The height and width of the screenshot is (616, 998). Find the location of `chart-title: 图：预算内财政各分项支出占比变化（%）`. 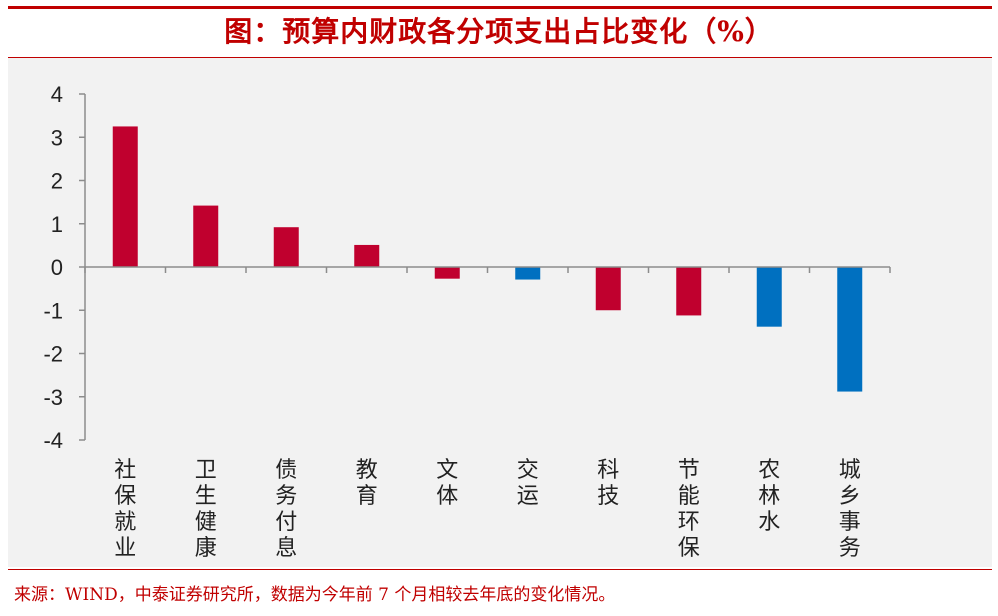

chart-title: 图：预算内财政各分项支出占比变化（%） is located at coordinates (499, 31).